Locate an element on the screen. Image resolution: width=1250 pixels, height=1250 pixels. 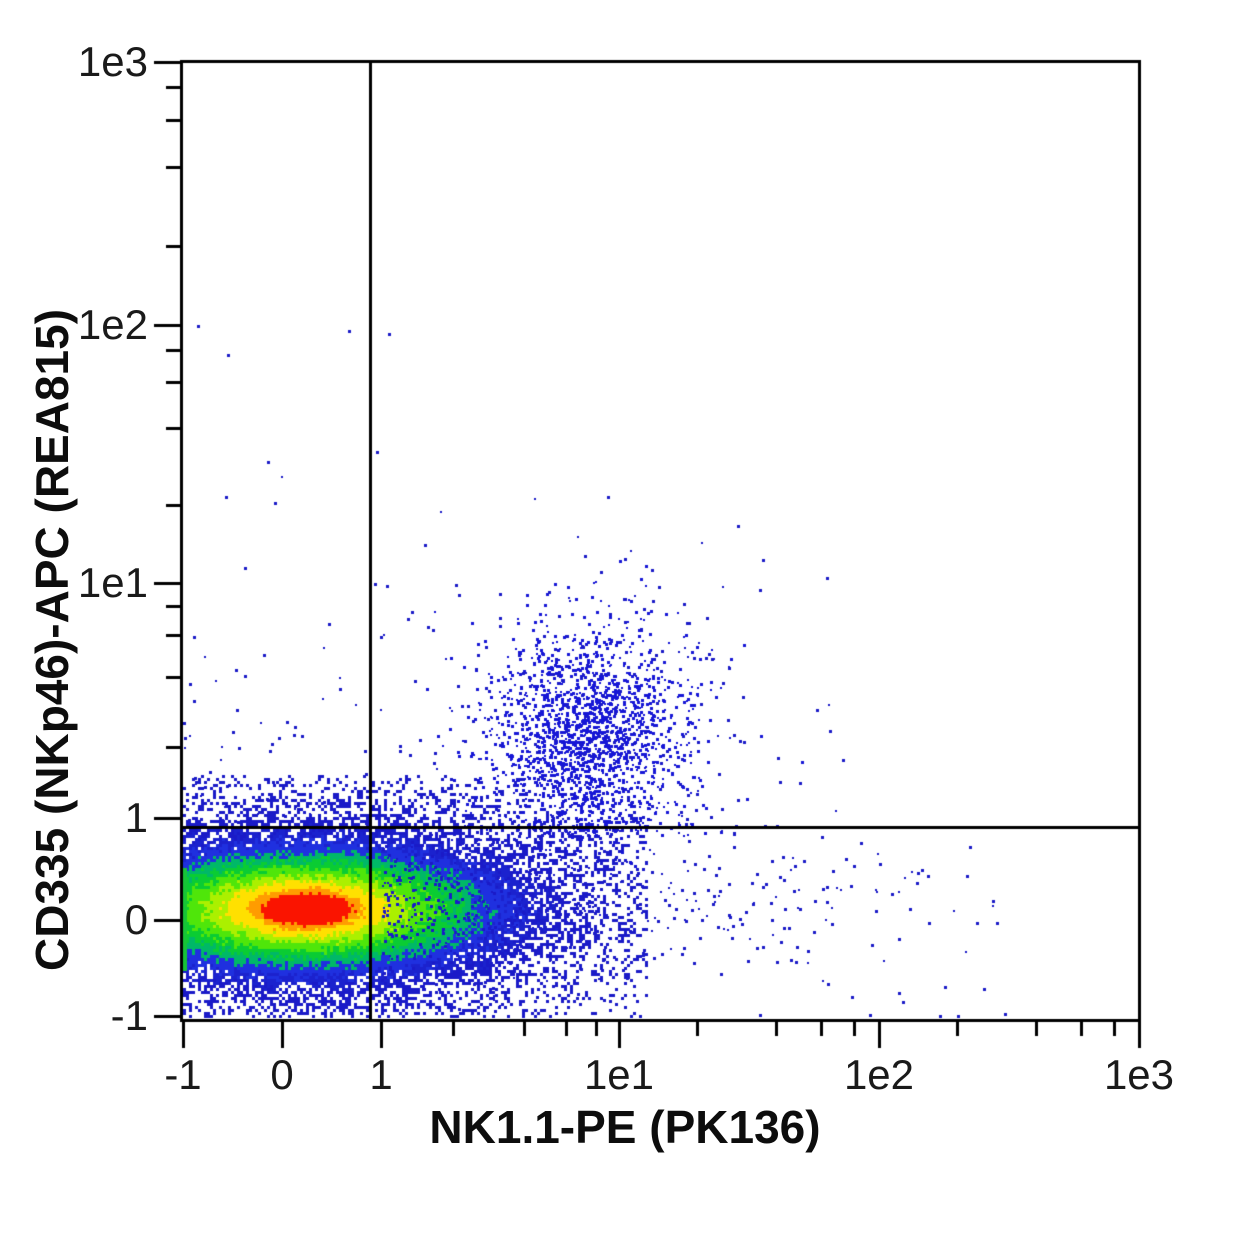
x-tick-label: 1e2 is located at coordinates (879, 1074).